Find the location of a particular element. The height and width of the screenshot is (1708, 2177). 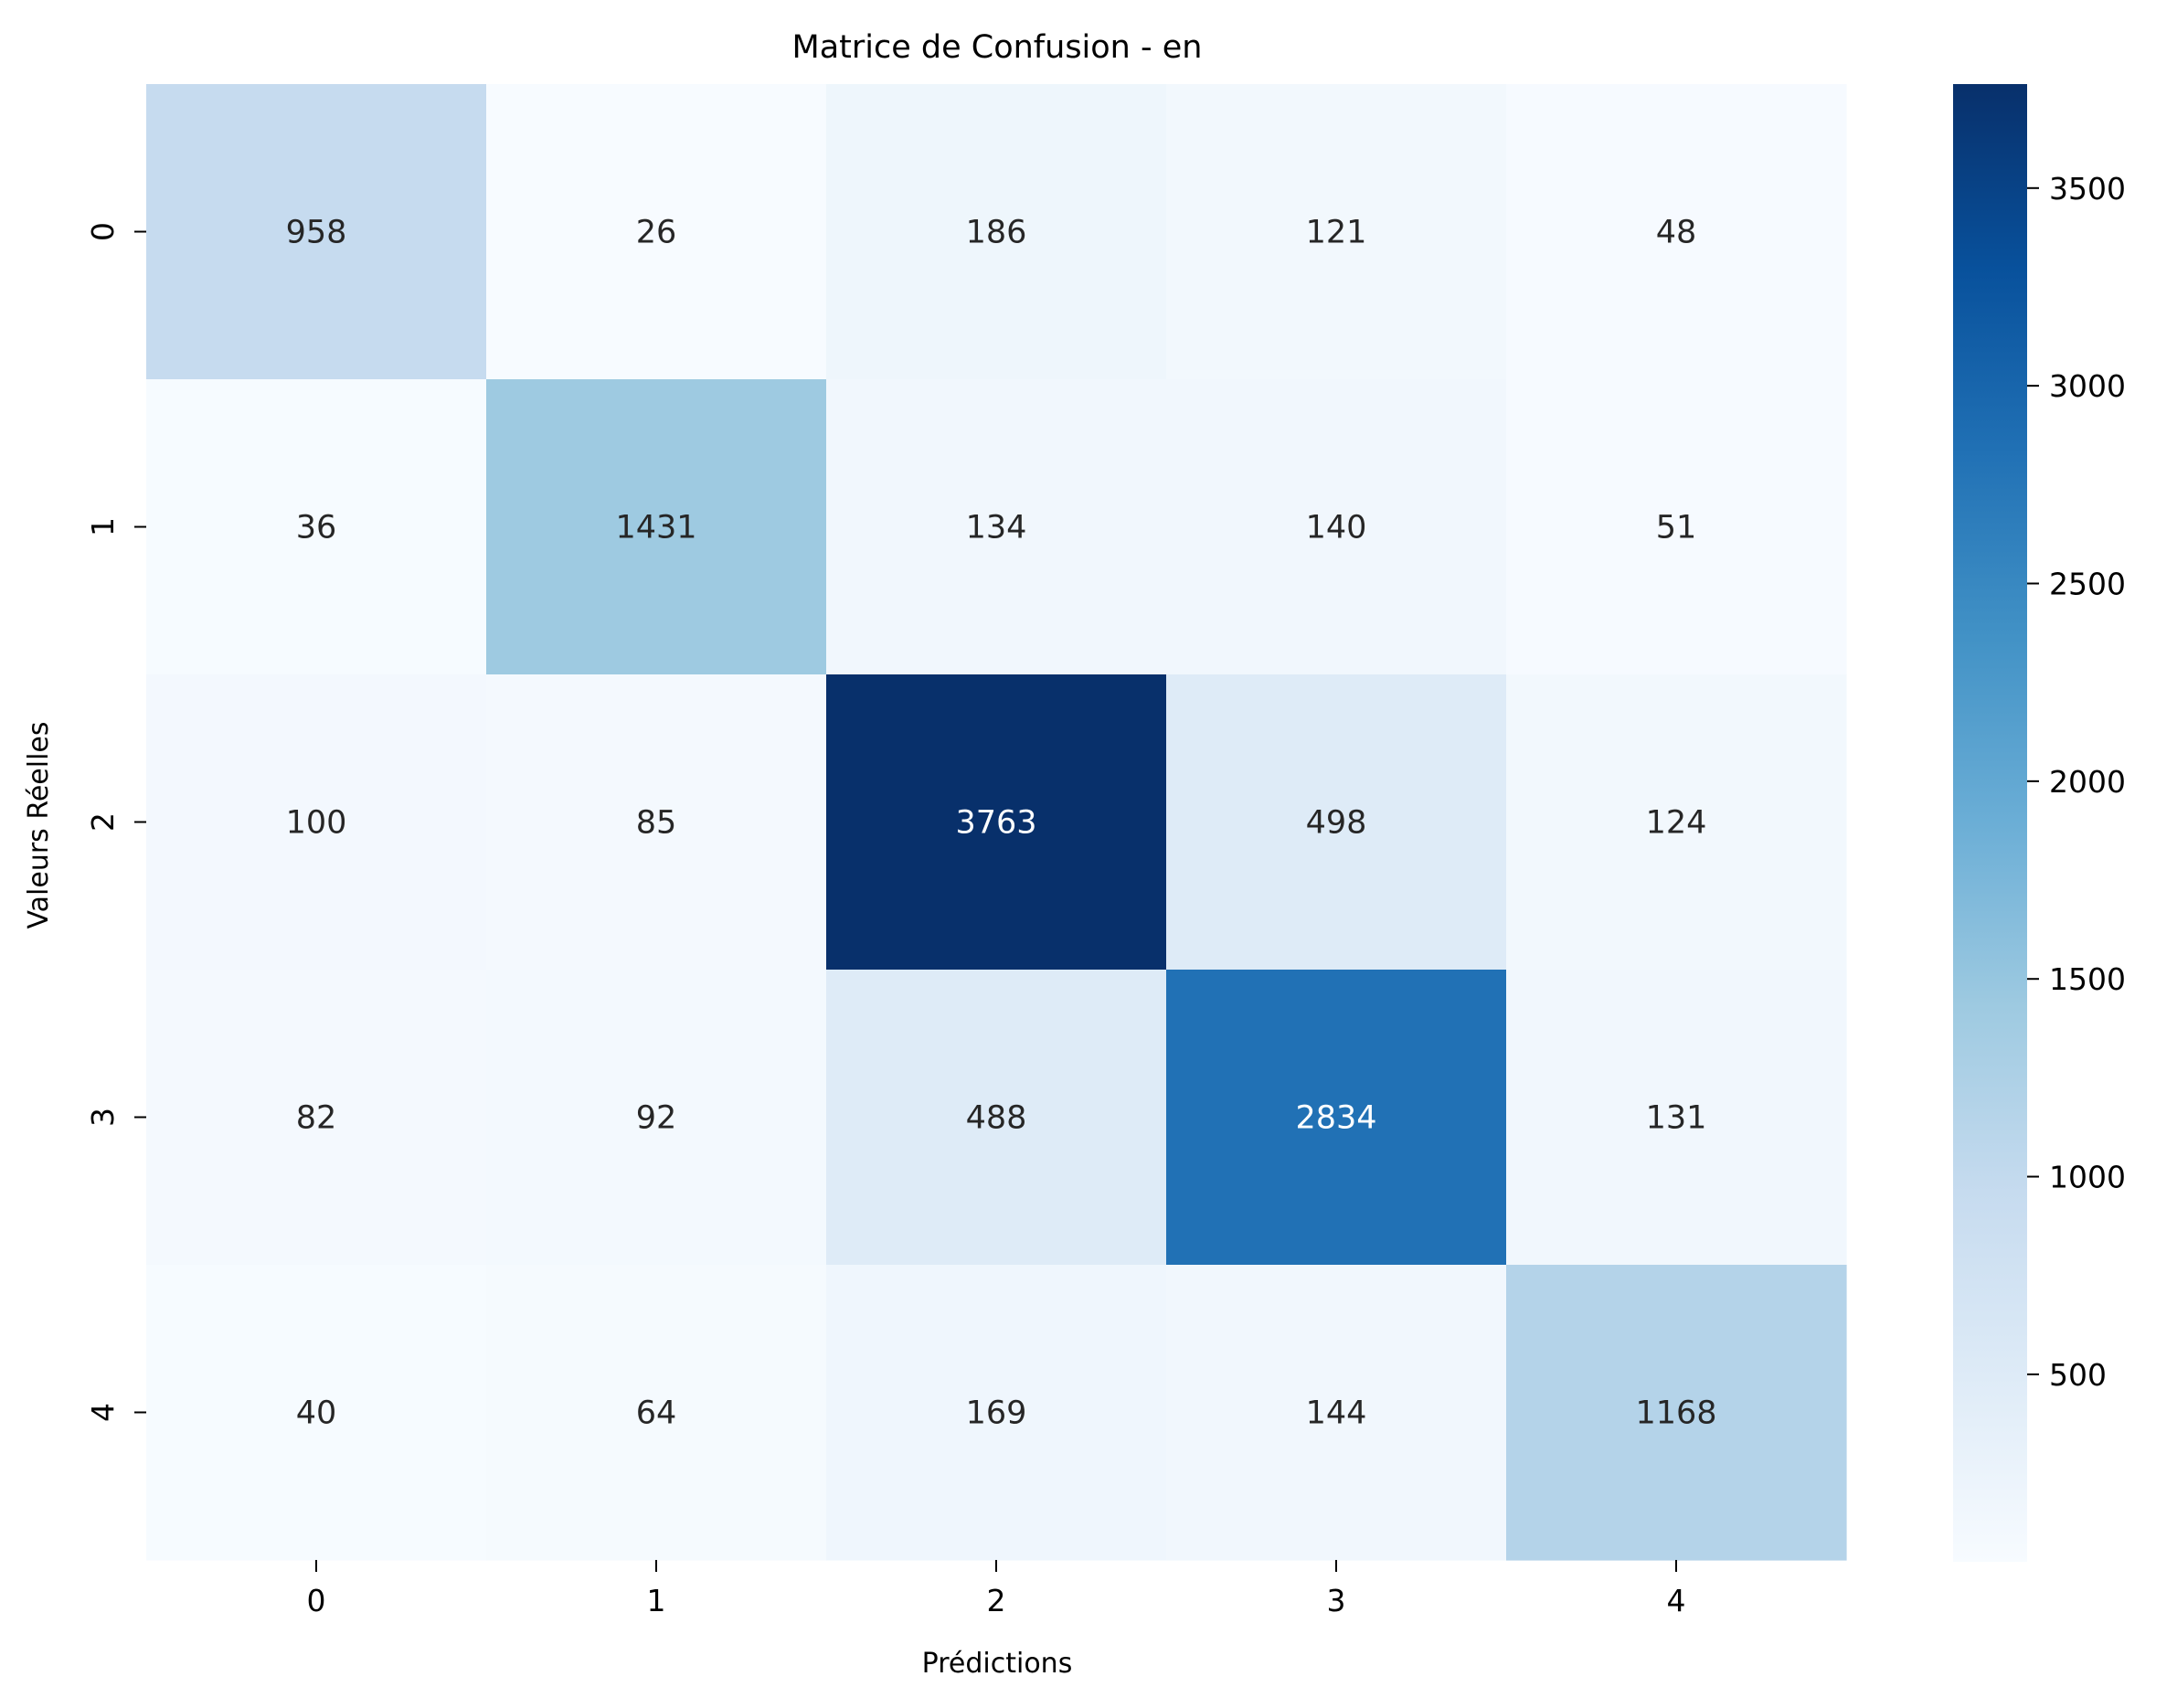

y-tick-label: 4 is located at coordinates (103, 1412).